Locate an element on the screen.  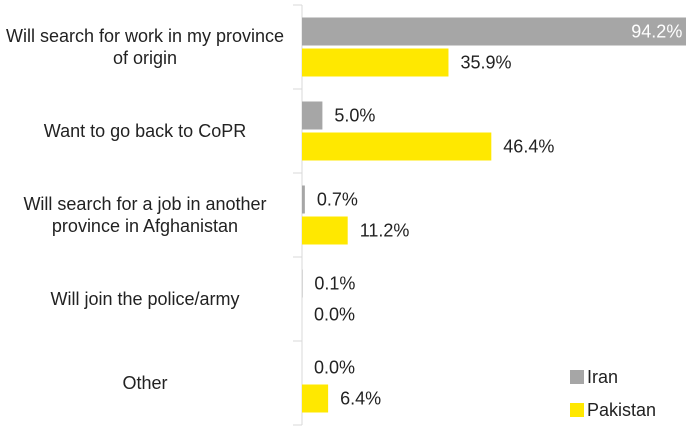
legend-label: Pakistan is located at coordinates (621, 410).